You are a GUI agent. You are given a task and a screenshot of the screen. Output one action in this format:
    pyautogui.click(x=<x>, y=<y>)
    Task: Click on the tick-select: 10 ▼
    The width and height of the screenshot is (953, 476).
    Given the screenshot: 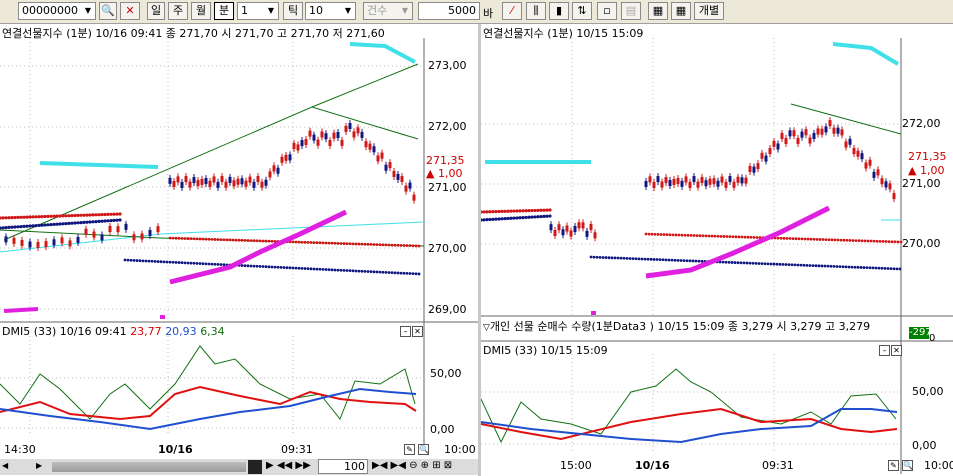 What is the action you would take?
    pyautogui.click(x=330, y=11)
    